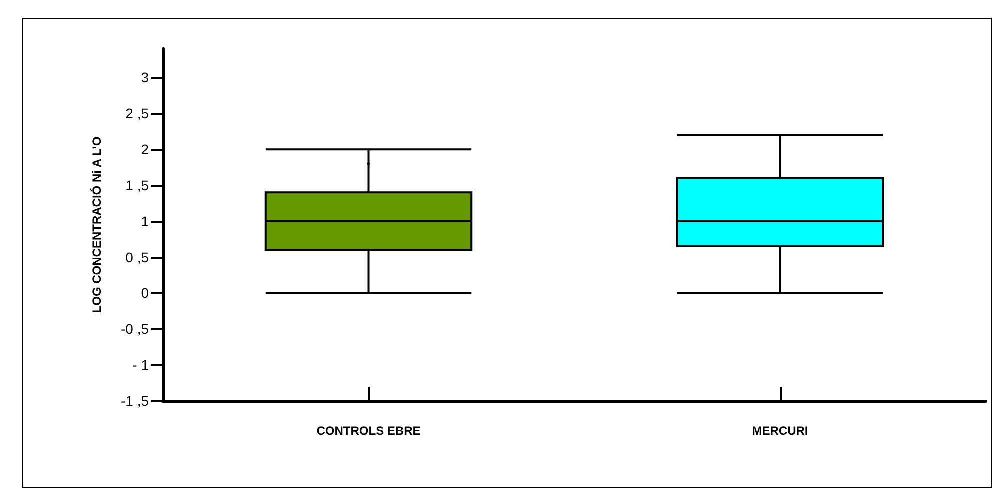 The image size is (996, 493). I want to click on y-tick-label: 1 ,5, so click(138, 185).